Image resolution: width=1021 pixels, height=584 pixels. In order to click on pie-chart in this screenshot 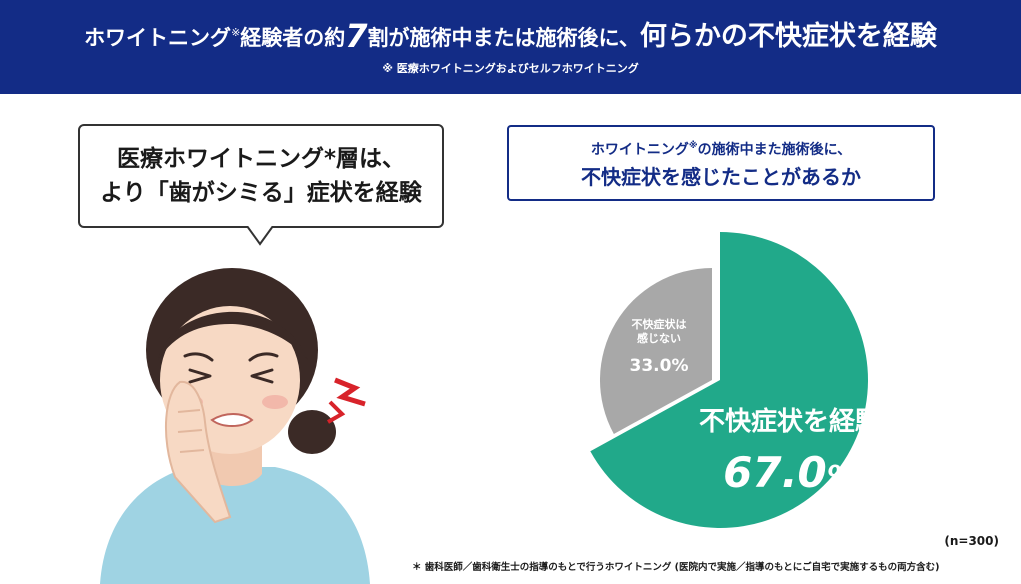, I will do `click(729, 380)`.